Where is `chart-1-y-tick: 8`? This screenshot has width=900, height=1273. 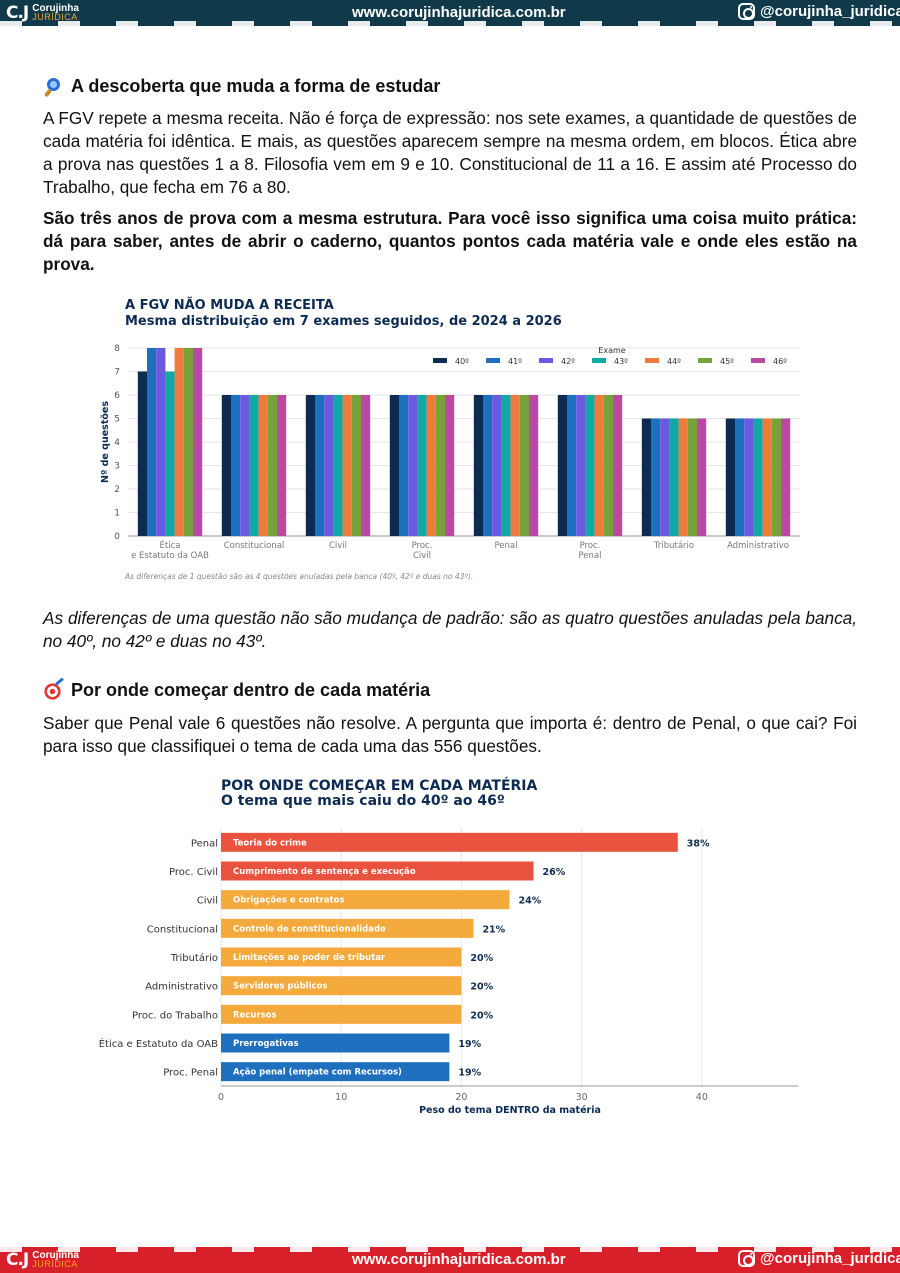
chart-1-y-tick: 8 is located at coordinates (117, 349).